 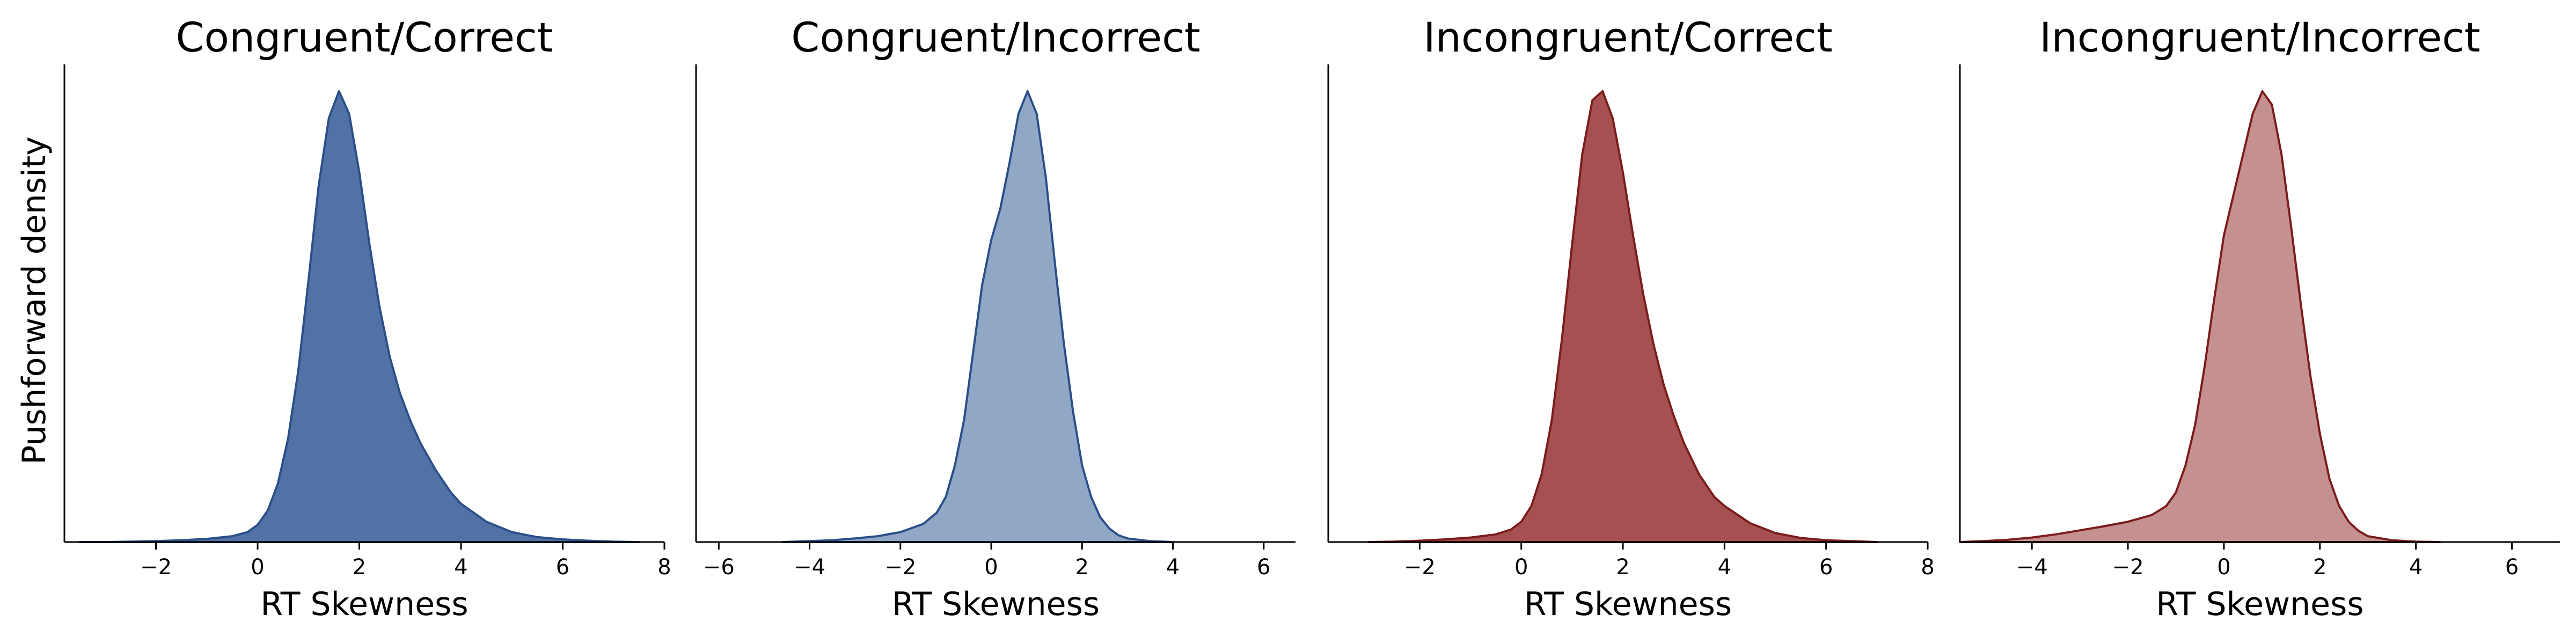 I want to click on x-tick-label: −6, so click(x=719, y=567).